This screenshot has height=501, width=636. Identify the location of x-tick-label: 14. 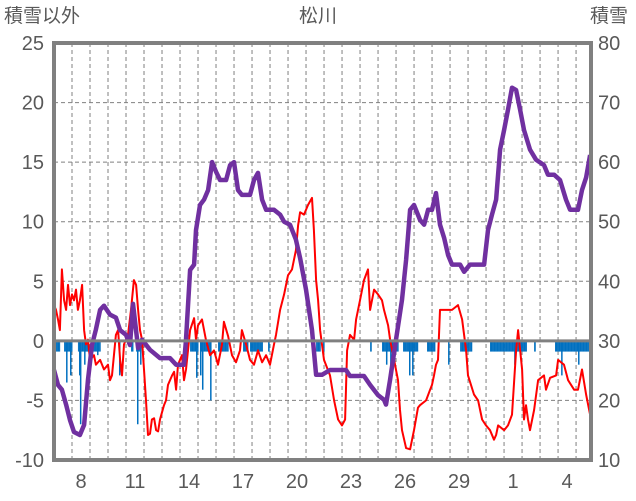
(189, 482).